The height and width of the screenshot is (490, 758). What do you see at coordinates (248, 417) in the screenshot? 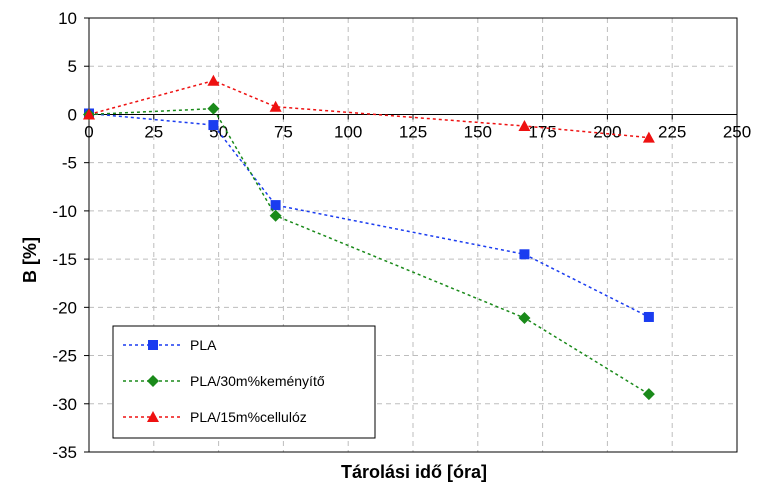
I see `legend-label: PLA/15m%cellulóz` at bounding box center [248, 417].